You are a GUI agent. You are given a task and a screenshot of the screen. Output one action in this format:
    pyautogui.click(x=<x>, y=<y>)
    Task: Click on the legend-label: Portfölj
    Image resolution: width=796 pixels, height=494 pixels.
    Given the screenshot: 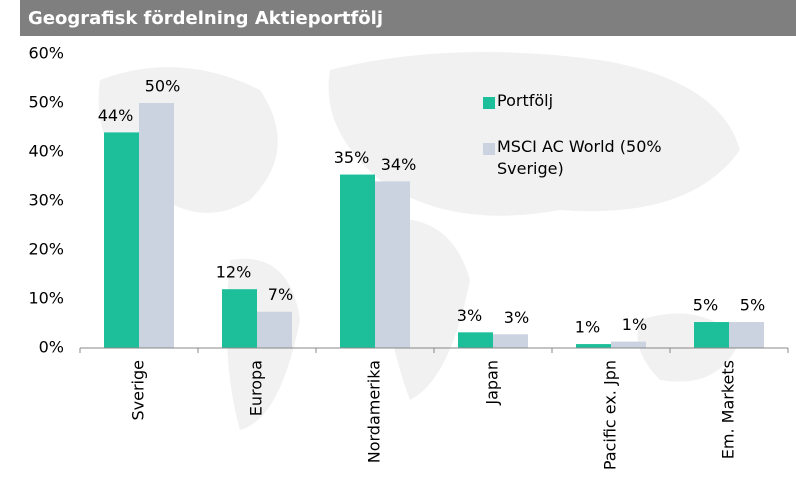 What is the action you would take?
    pyautogui.click(x=525, y=100)
    